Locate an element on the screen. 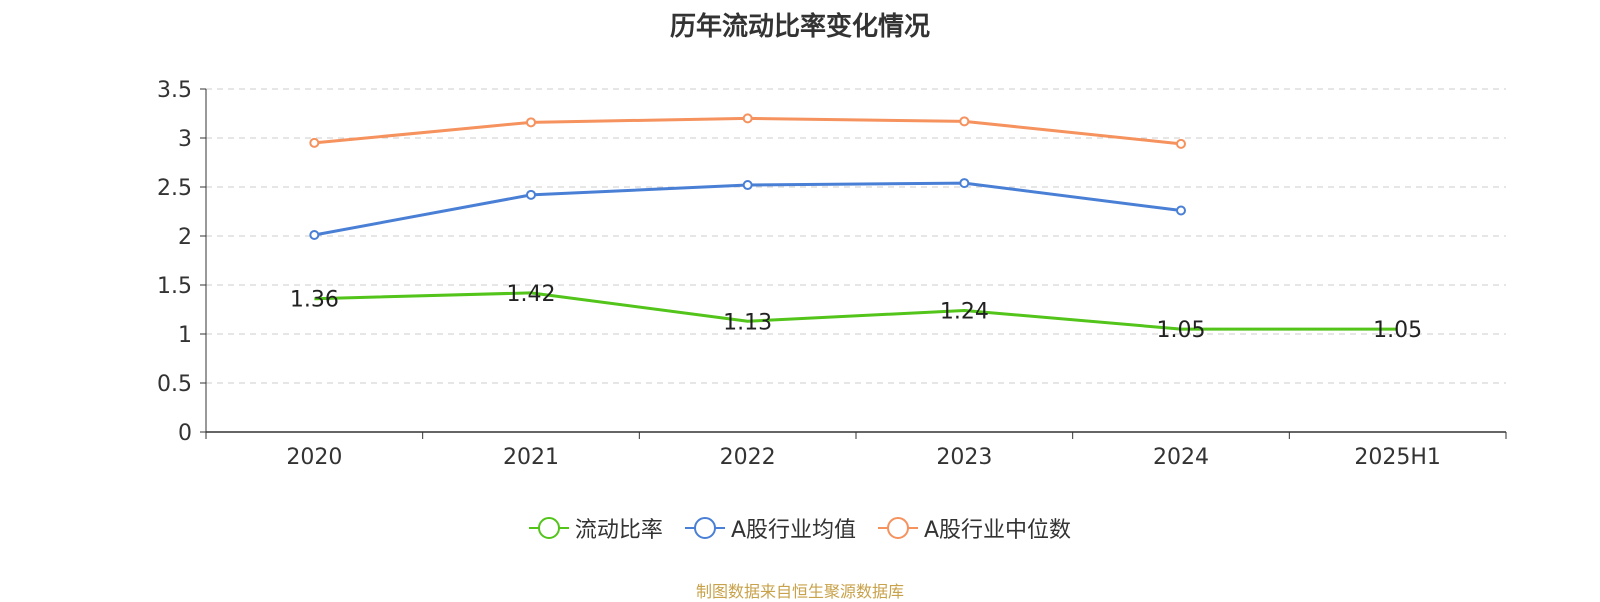  y-tick-label: 1 is located at coordinates (185, 335).